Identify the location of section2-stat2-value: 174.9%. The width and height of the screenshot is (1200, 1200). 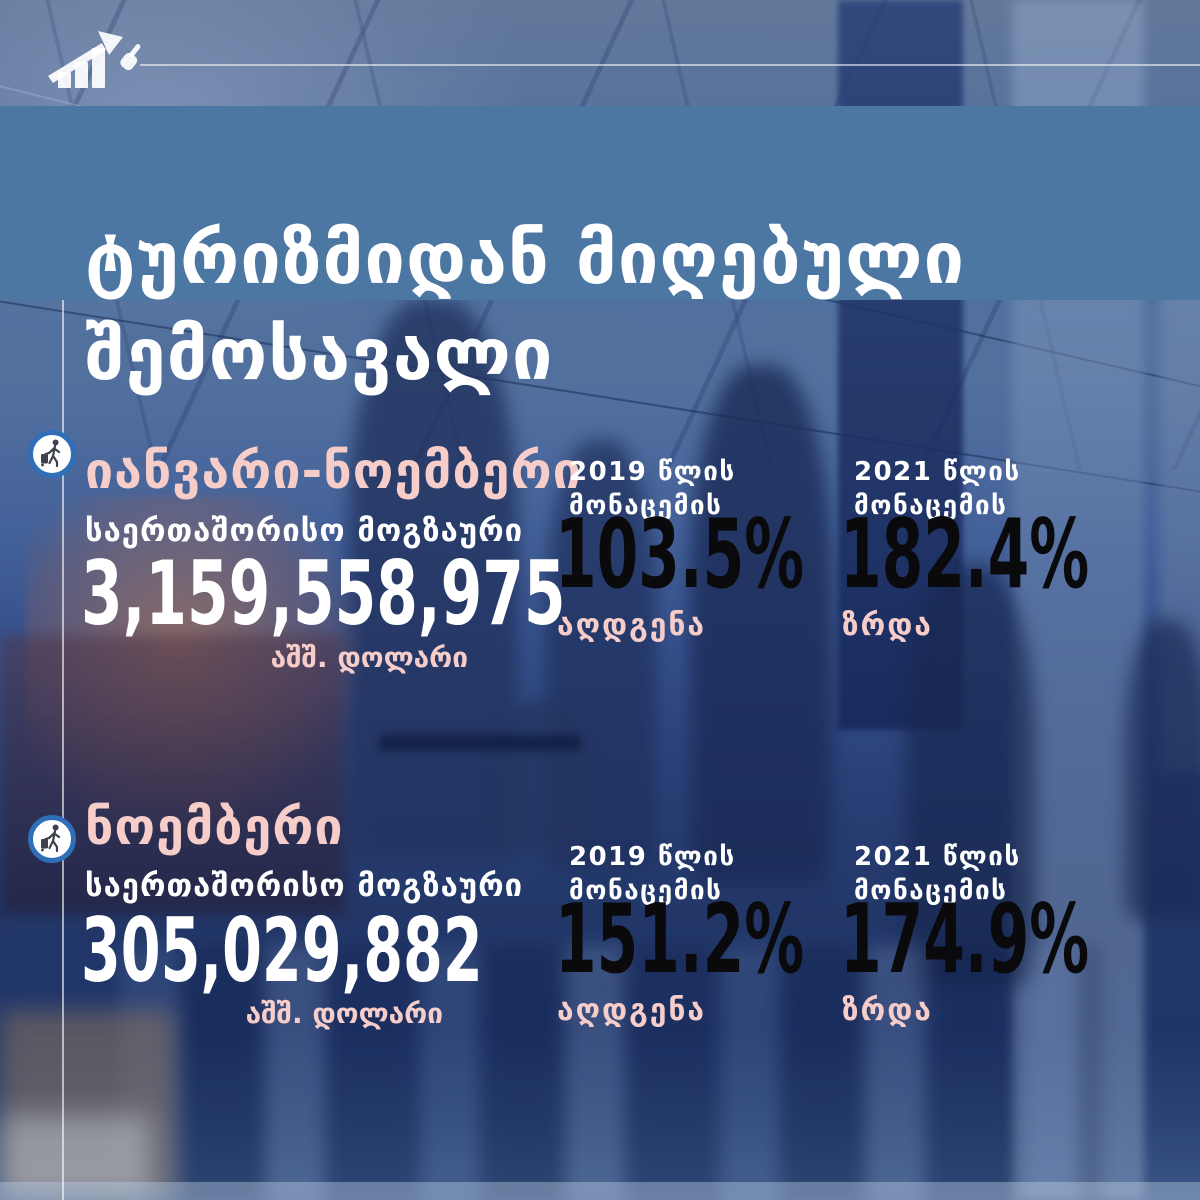
(1020, 940).